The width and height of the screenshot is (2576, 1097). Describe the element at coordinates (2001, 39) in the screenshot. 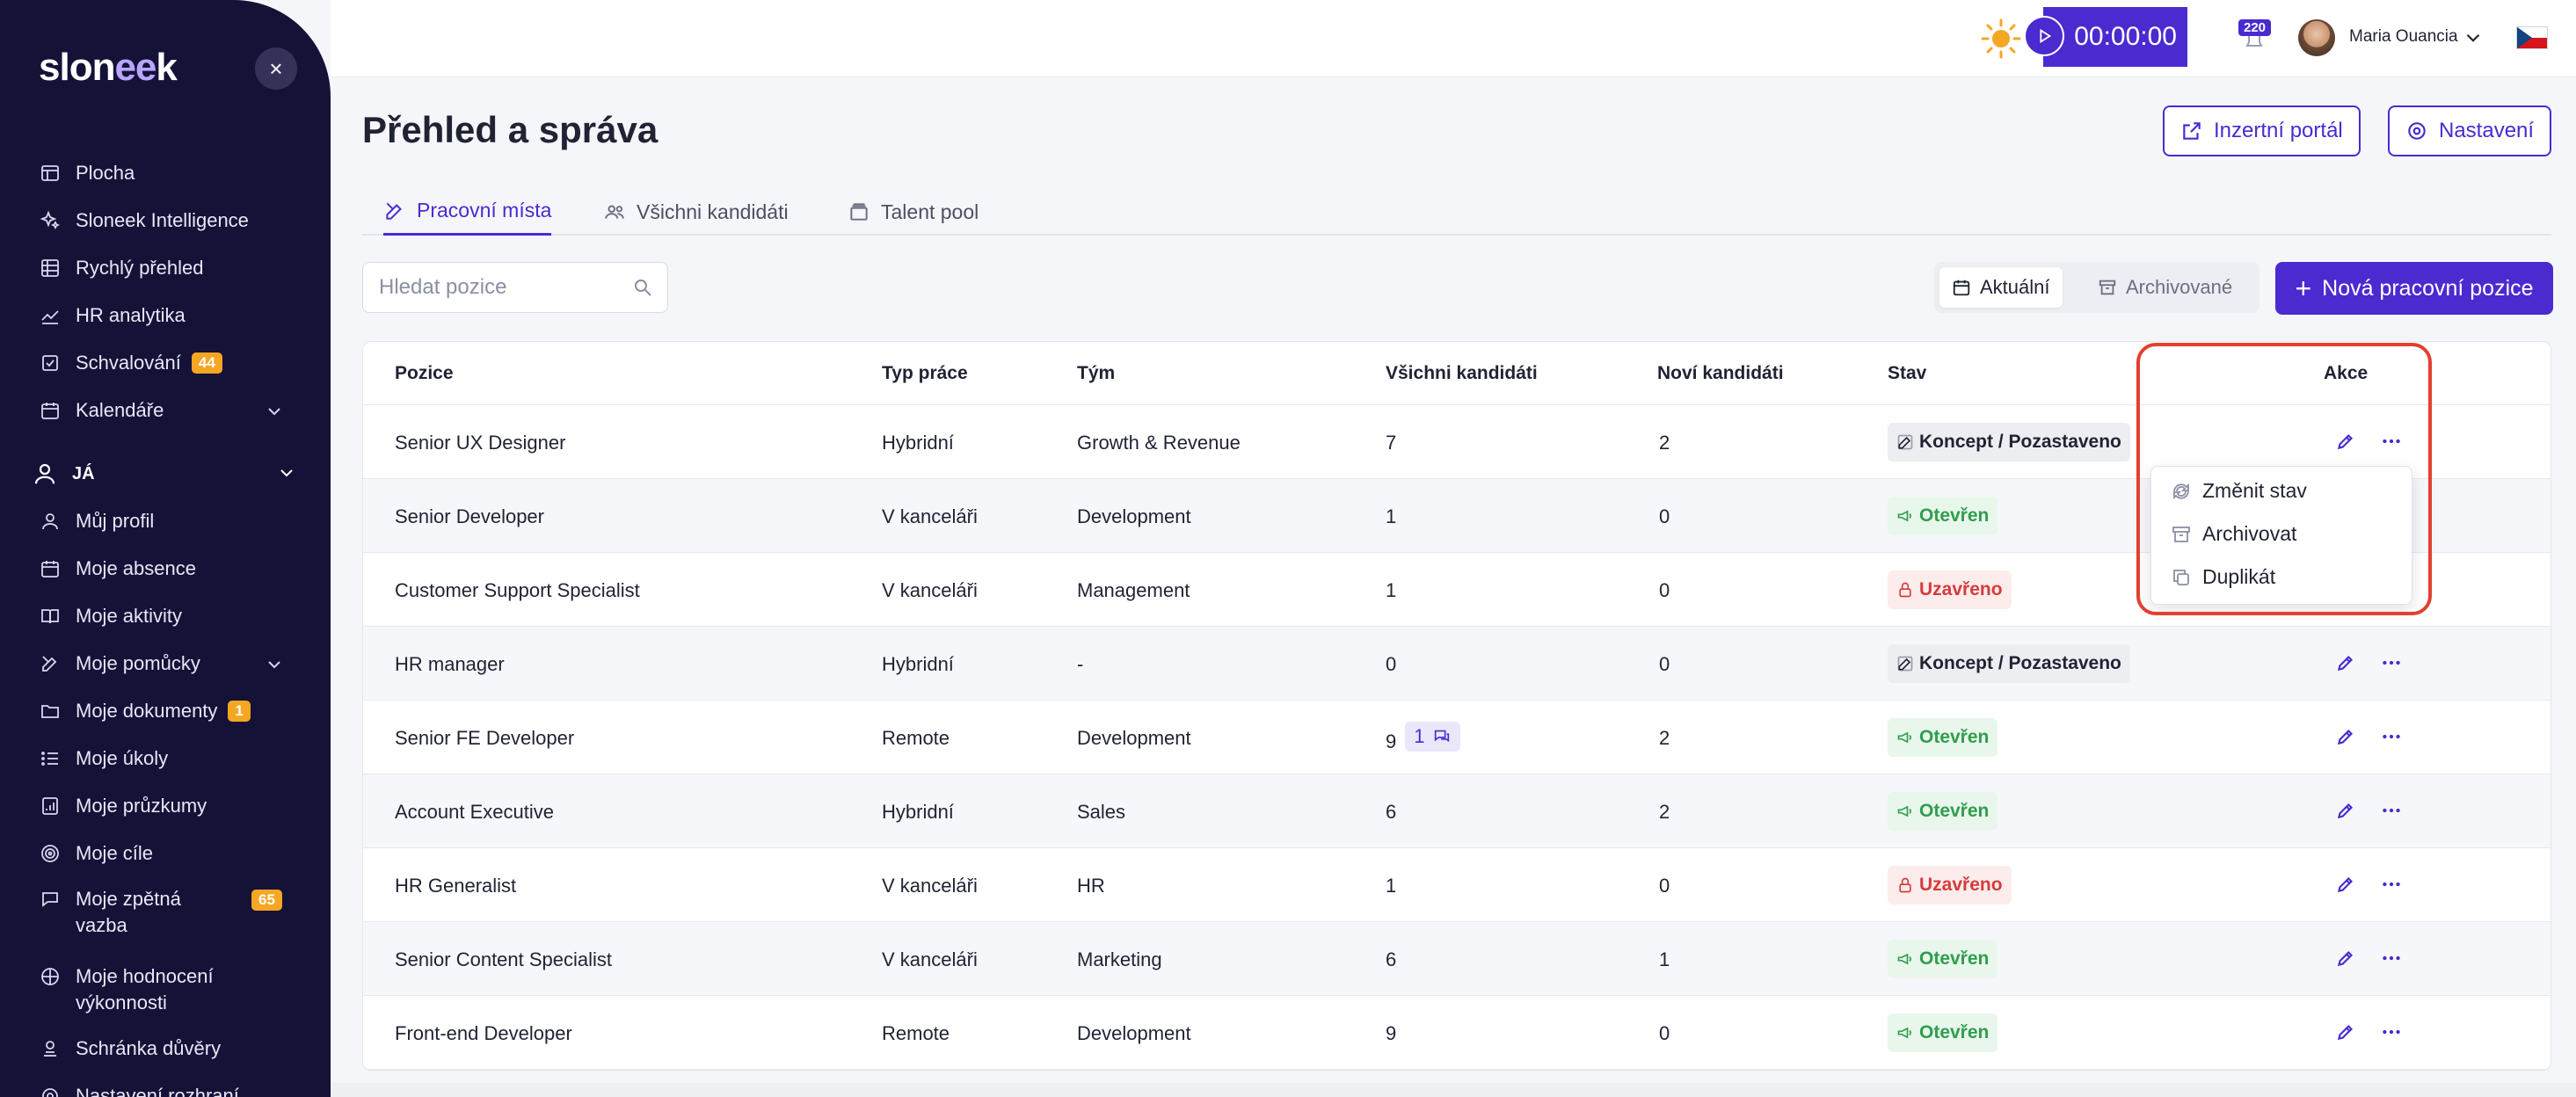

I see `sun-icon` at that location.